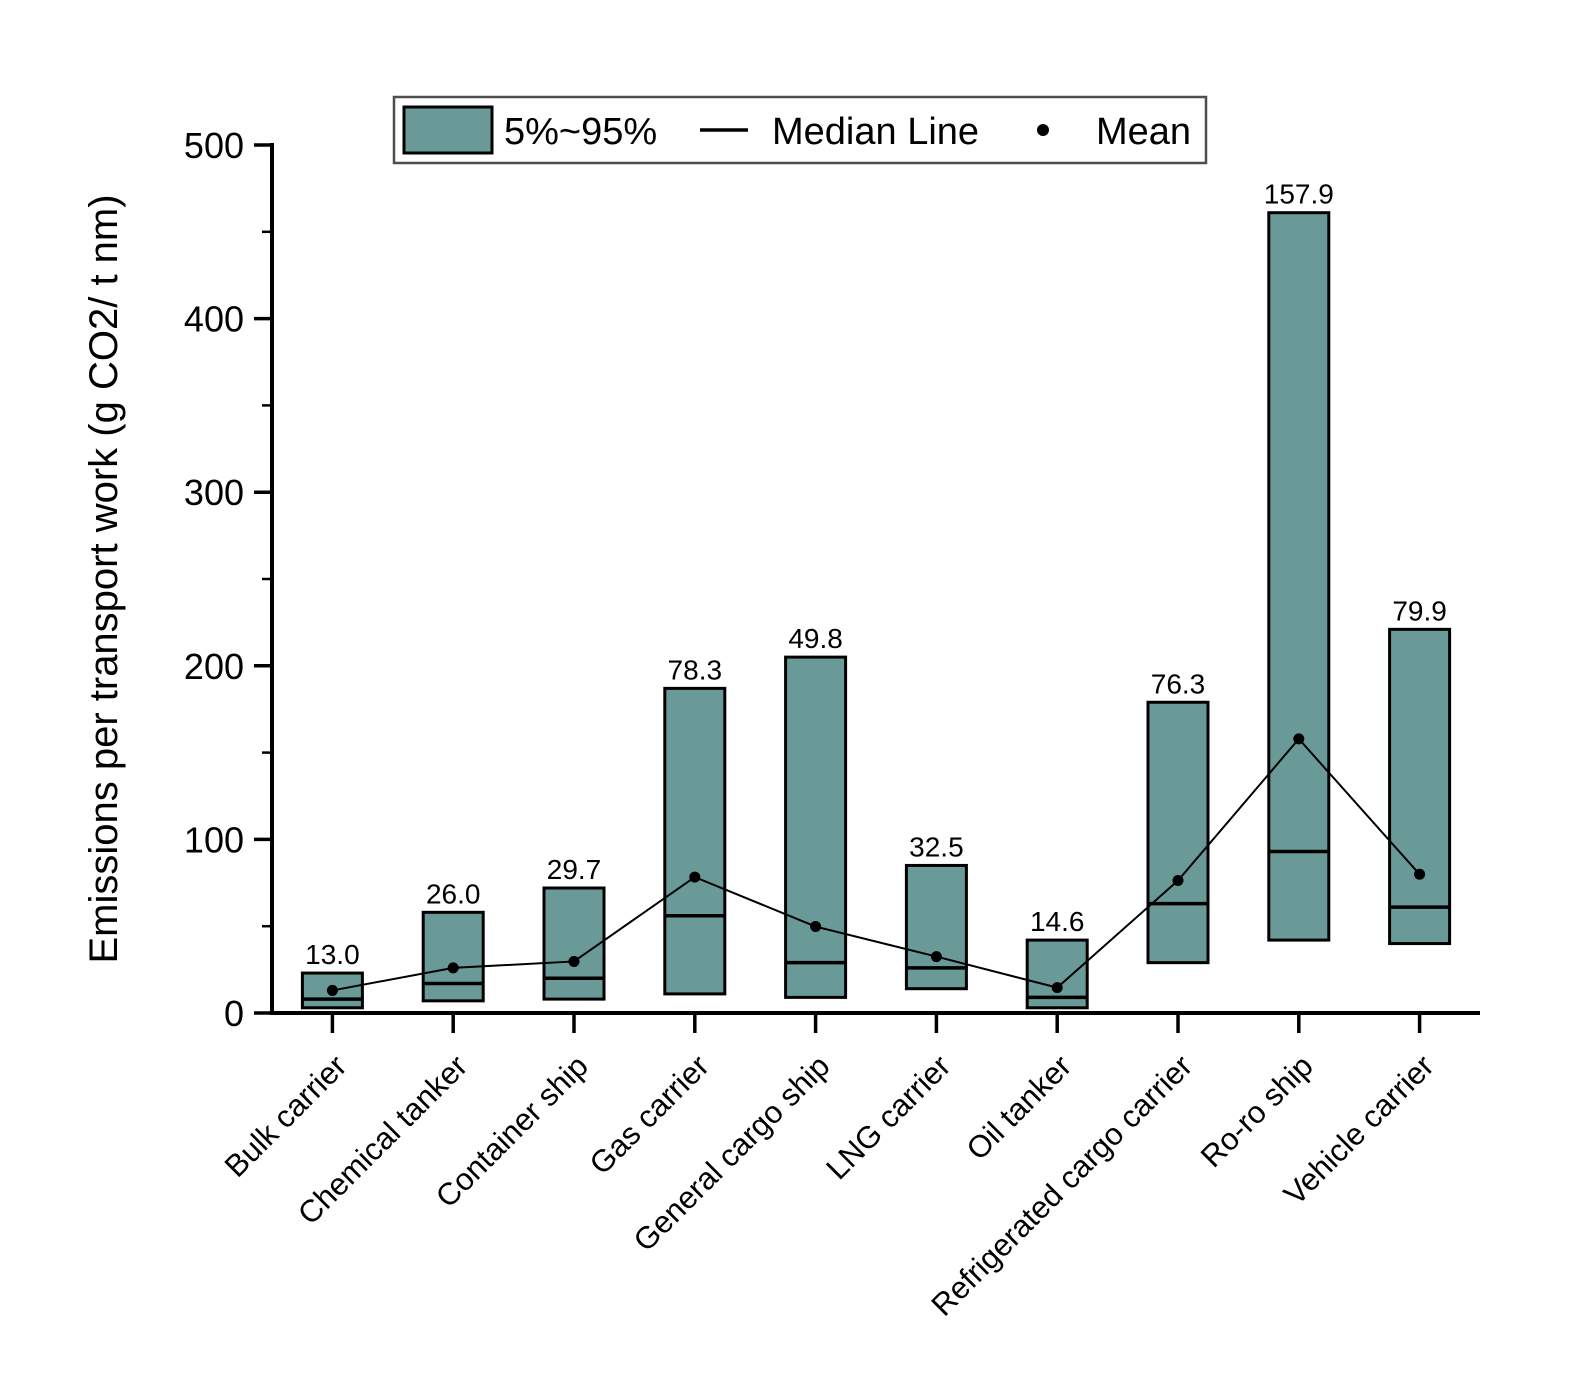 The height and width of the screenshot is (1390, 1584). I want to click on mean-value-label-container-ship: 29.7, so click(574, 869).